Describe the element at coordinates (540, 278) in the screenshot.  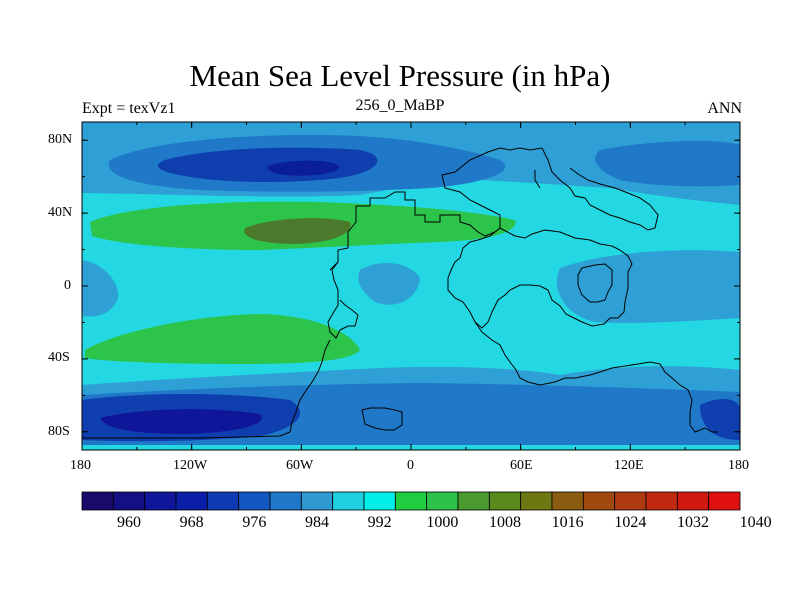
I see `coast-eurasia-south` at that location.